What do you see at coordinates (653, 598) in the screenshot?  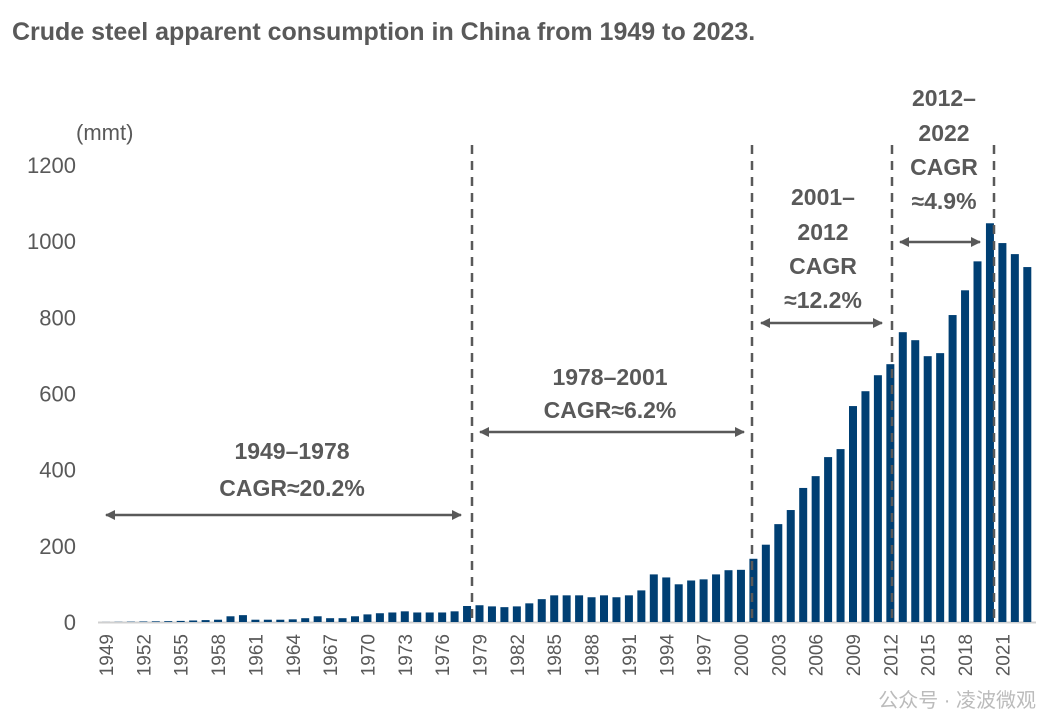 I see `bar-1993` at bounding box center [653, 598].